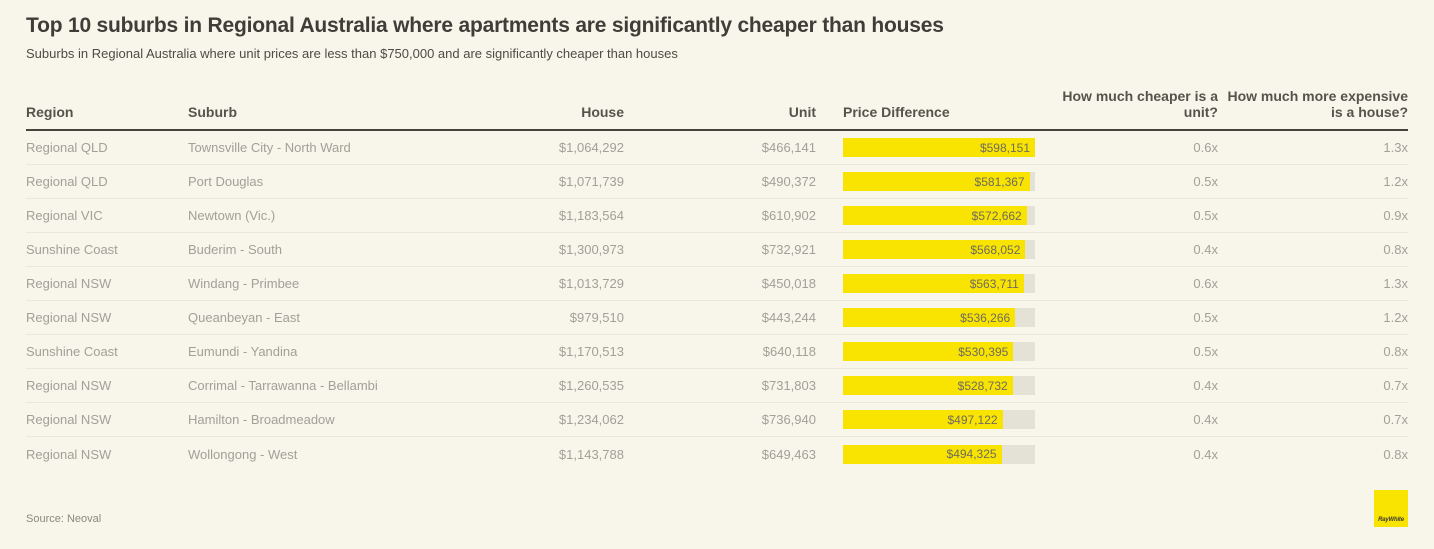 The image size is (1434, 549). I want to click on cell-house-price: $1,013,729, so click(591, 283).